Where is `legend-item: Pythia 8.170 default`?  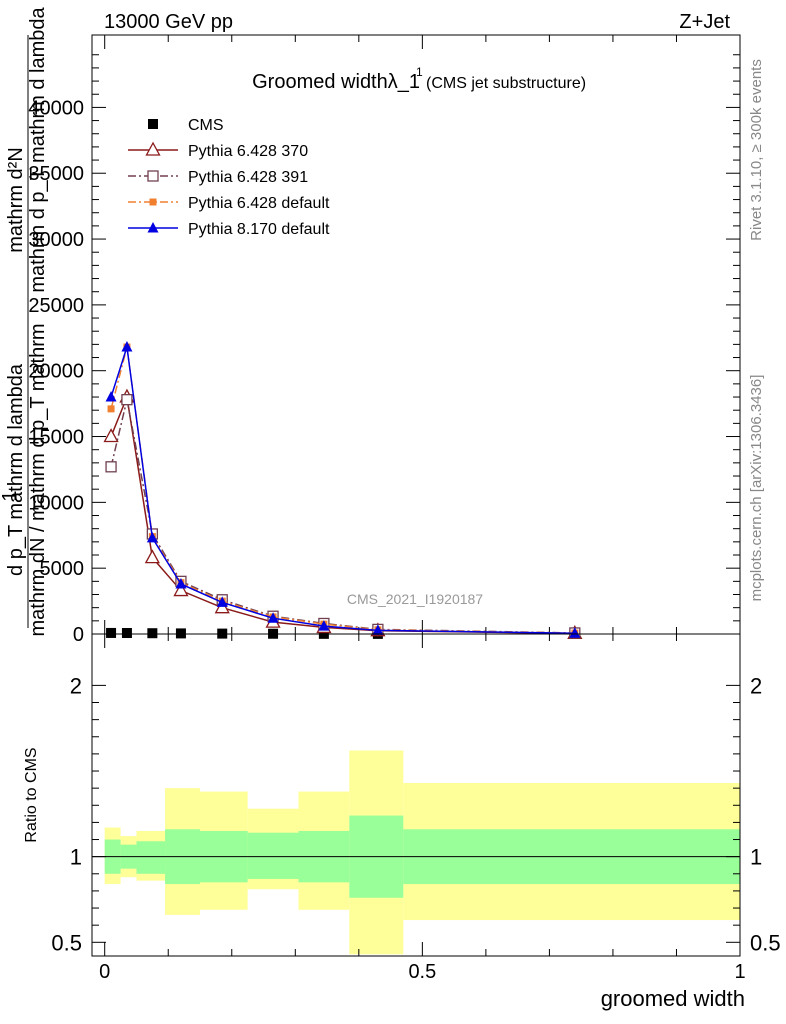 legend-item: Pythia 8.170 default is located at coordinates (229, 229).